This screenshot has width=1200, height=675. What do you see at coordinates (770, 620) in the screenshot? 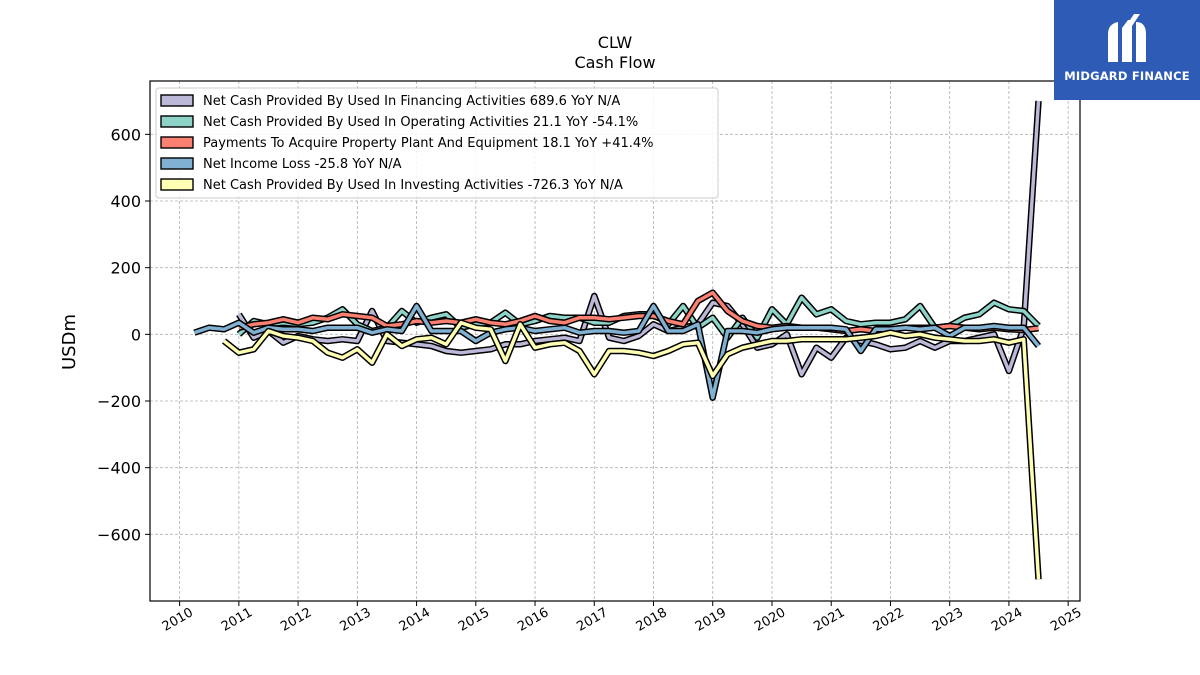
I see `x-tick-label: 2020` at bounding box center [770, 620].